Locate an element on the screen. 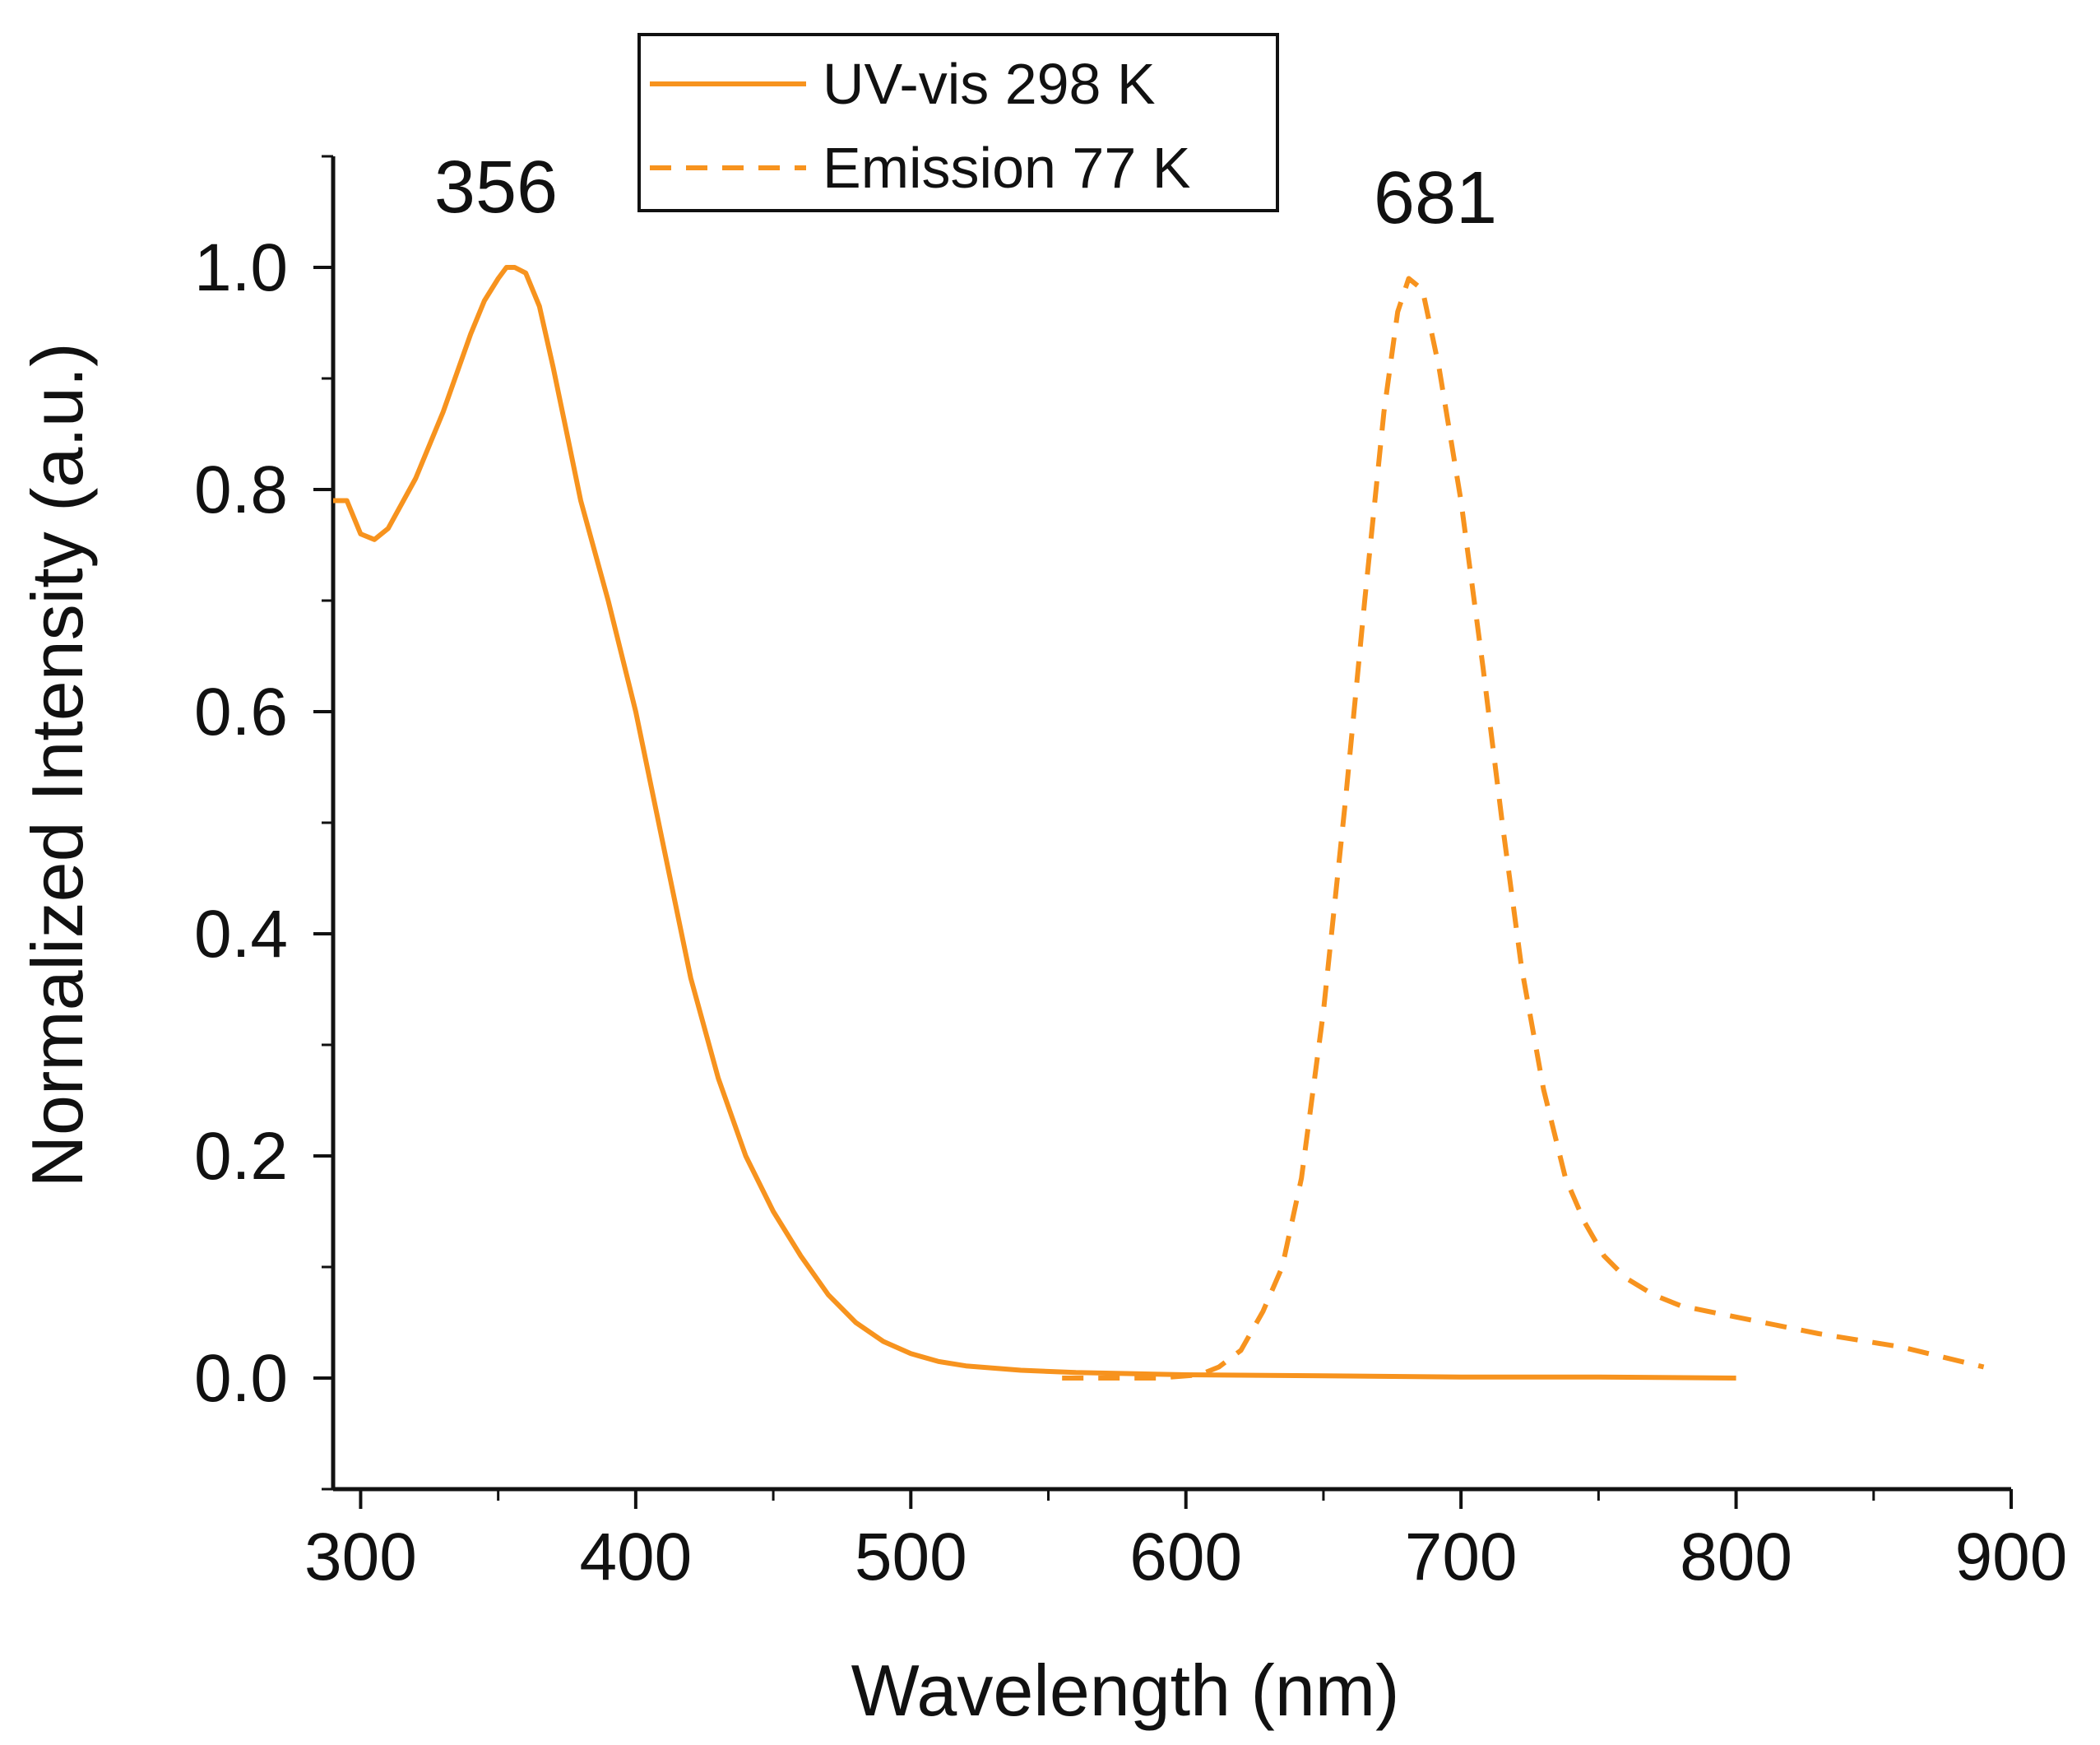 This screenshot has height=1745, width=2100. legend-label-emission: Emission 77 K is located at coordinates (1006, 168).